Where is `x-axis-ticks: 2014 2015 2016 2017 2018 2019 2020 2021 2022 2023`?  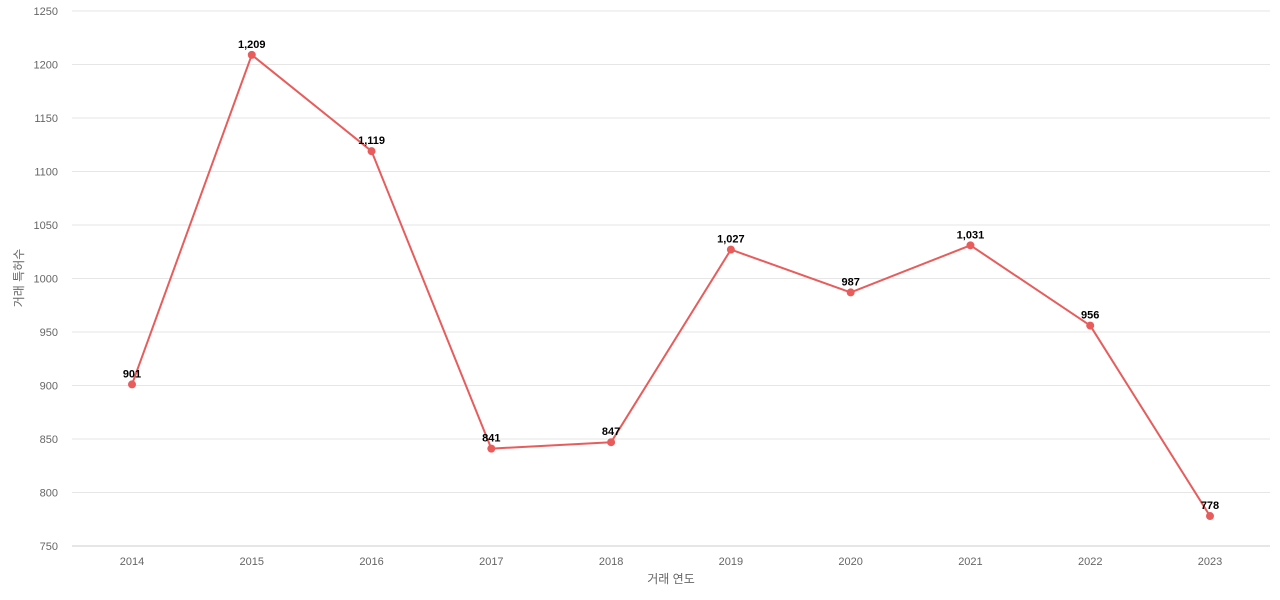
x-axis-ticks: 2014 2015 2016 2017 2018 2019 2020 2021 2022 2023 is located at coordinates (671, 562).